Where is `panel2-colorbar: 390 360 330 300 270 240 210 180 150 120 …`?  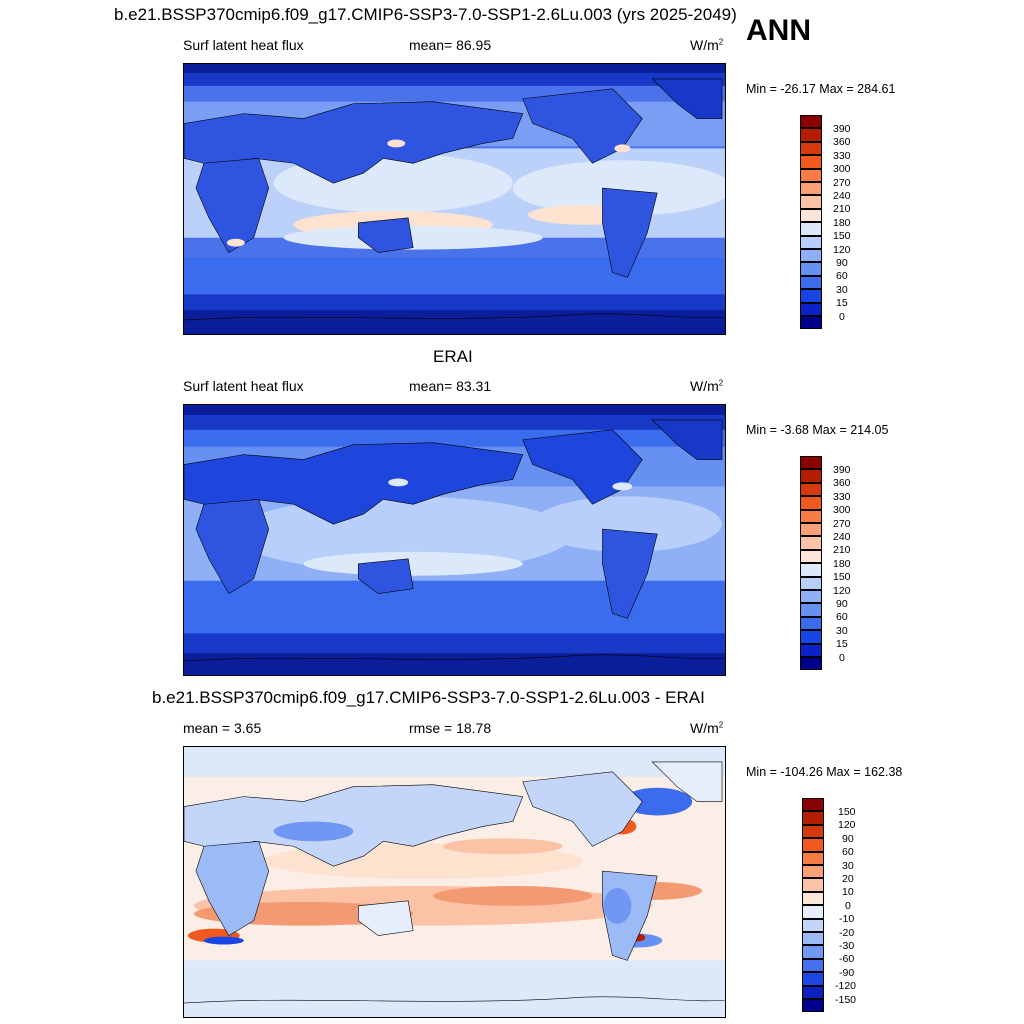 panel2-colorbar: 390 360 330 300 270 240 210 180 150 120 … is located at coordinates (830, 563).